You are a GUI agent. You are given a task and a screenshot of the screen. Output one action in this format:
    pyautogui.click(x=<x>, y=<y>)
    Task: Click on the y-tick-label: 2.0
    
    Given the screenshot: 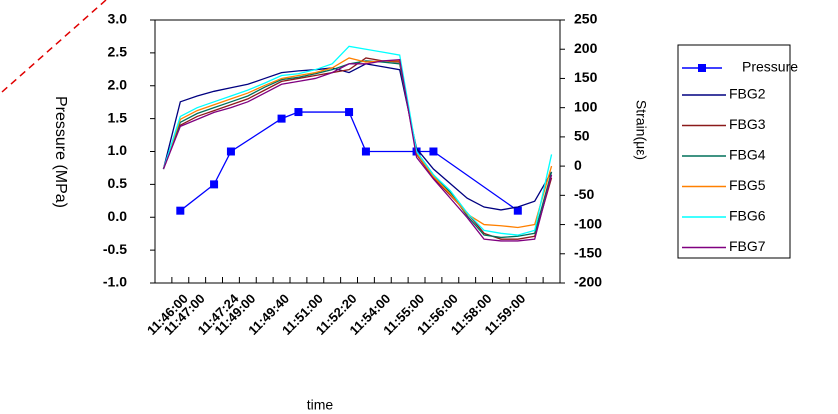 What is the action you would take?
    pyautogui.click(x=118, y=84)
    